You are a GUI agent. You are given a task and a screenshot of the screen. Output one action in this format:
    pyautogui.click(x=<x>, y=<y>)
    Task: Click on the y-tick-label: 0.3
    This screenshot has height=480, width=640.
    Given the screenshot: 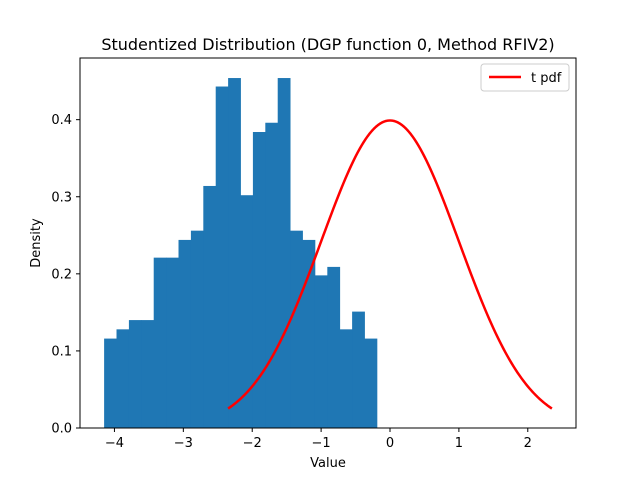 What is the action you would take?
    pyautogui.click(x=61, y=197)
    